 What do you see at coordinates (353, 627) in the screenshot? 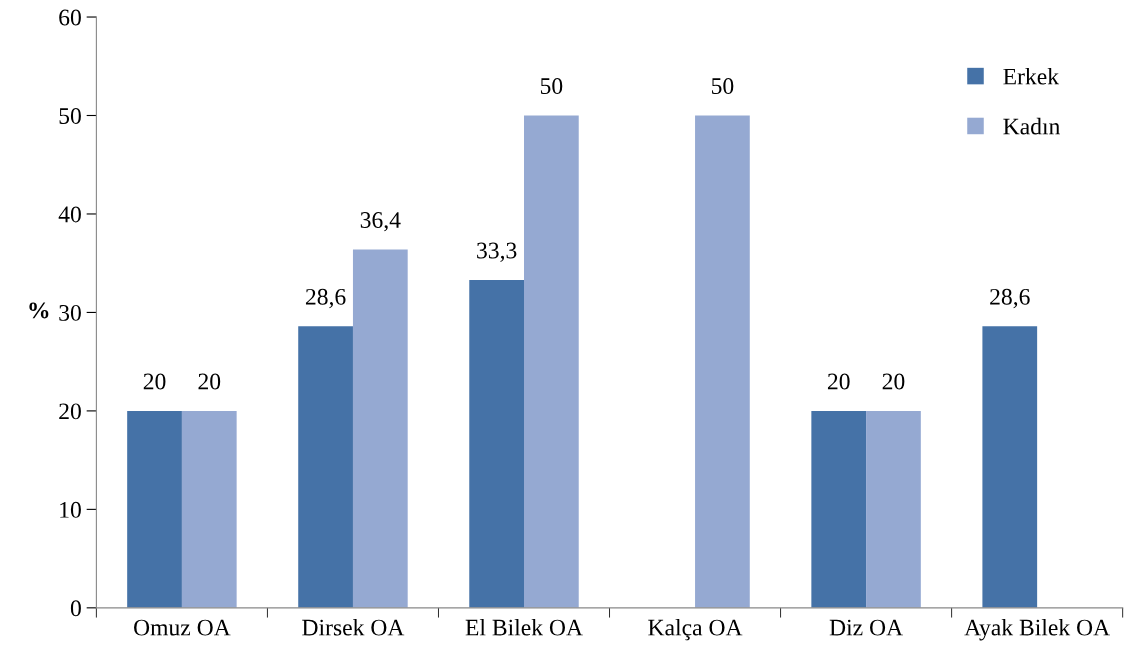
I see `x-tick-label: Dirsek OA` at bounding box center [353, 627].